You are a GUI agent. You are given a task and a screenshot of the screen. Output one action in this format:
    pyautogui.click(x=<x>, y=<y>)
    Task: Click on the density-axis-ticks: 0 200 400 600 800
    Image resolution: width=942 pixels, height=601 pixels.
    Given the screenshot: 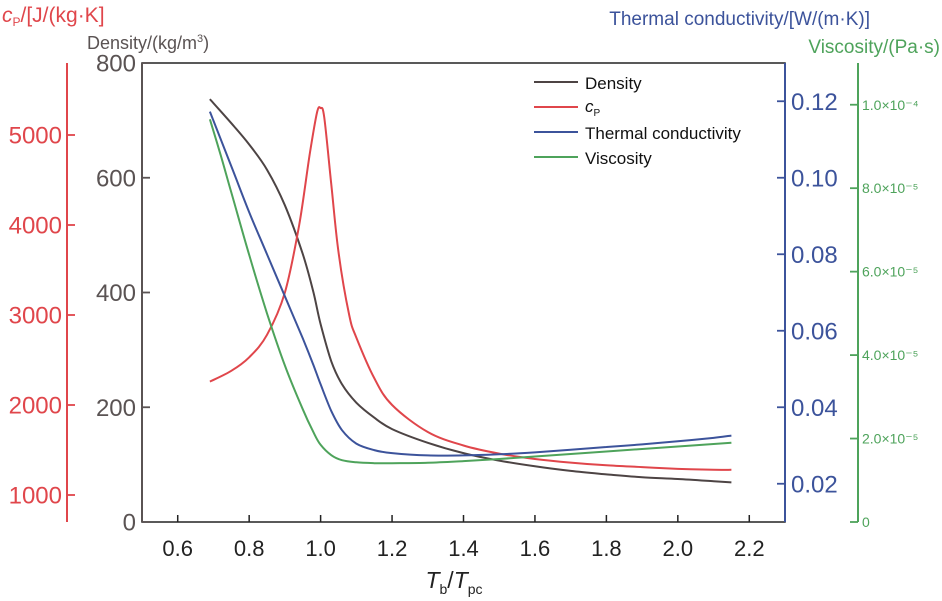 What is the action you would take?
    pyautogui.click(x=123, y=294)
    